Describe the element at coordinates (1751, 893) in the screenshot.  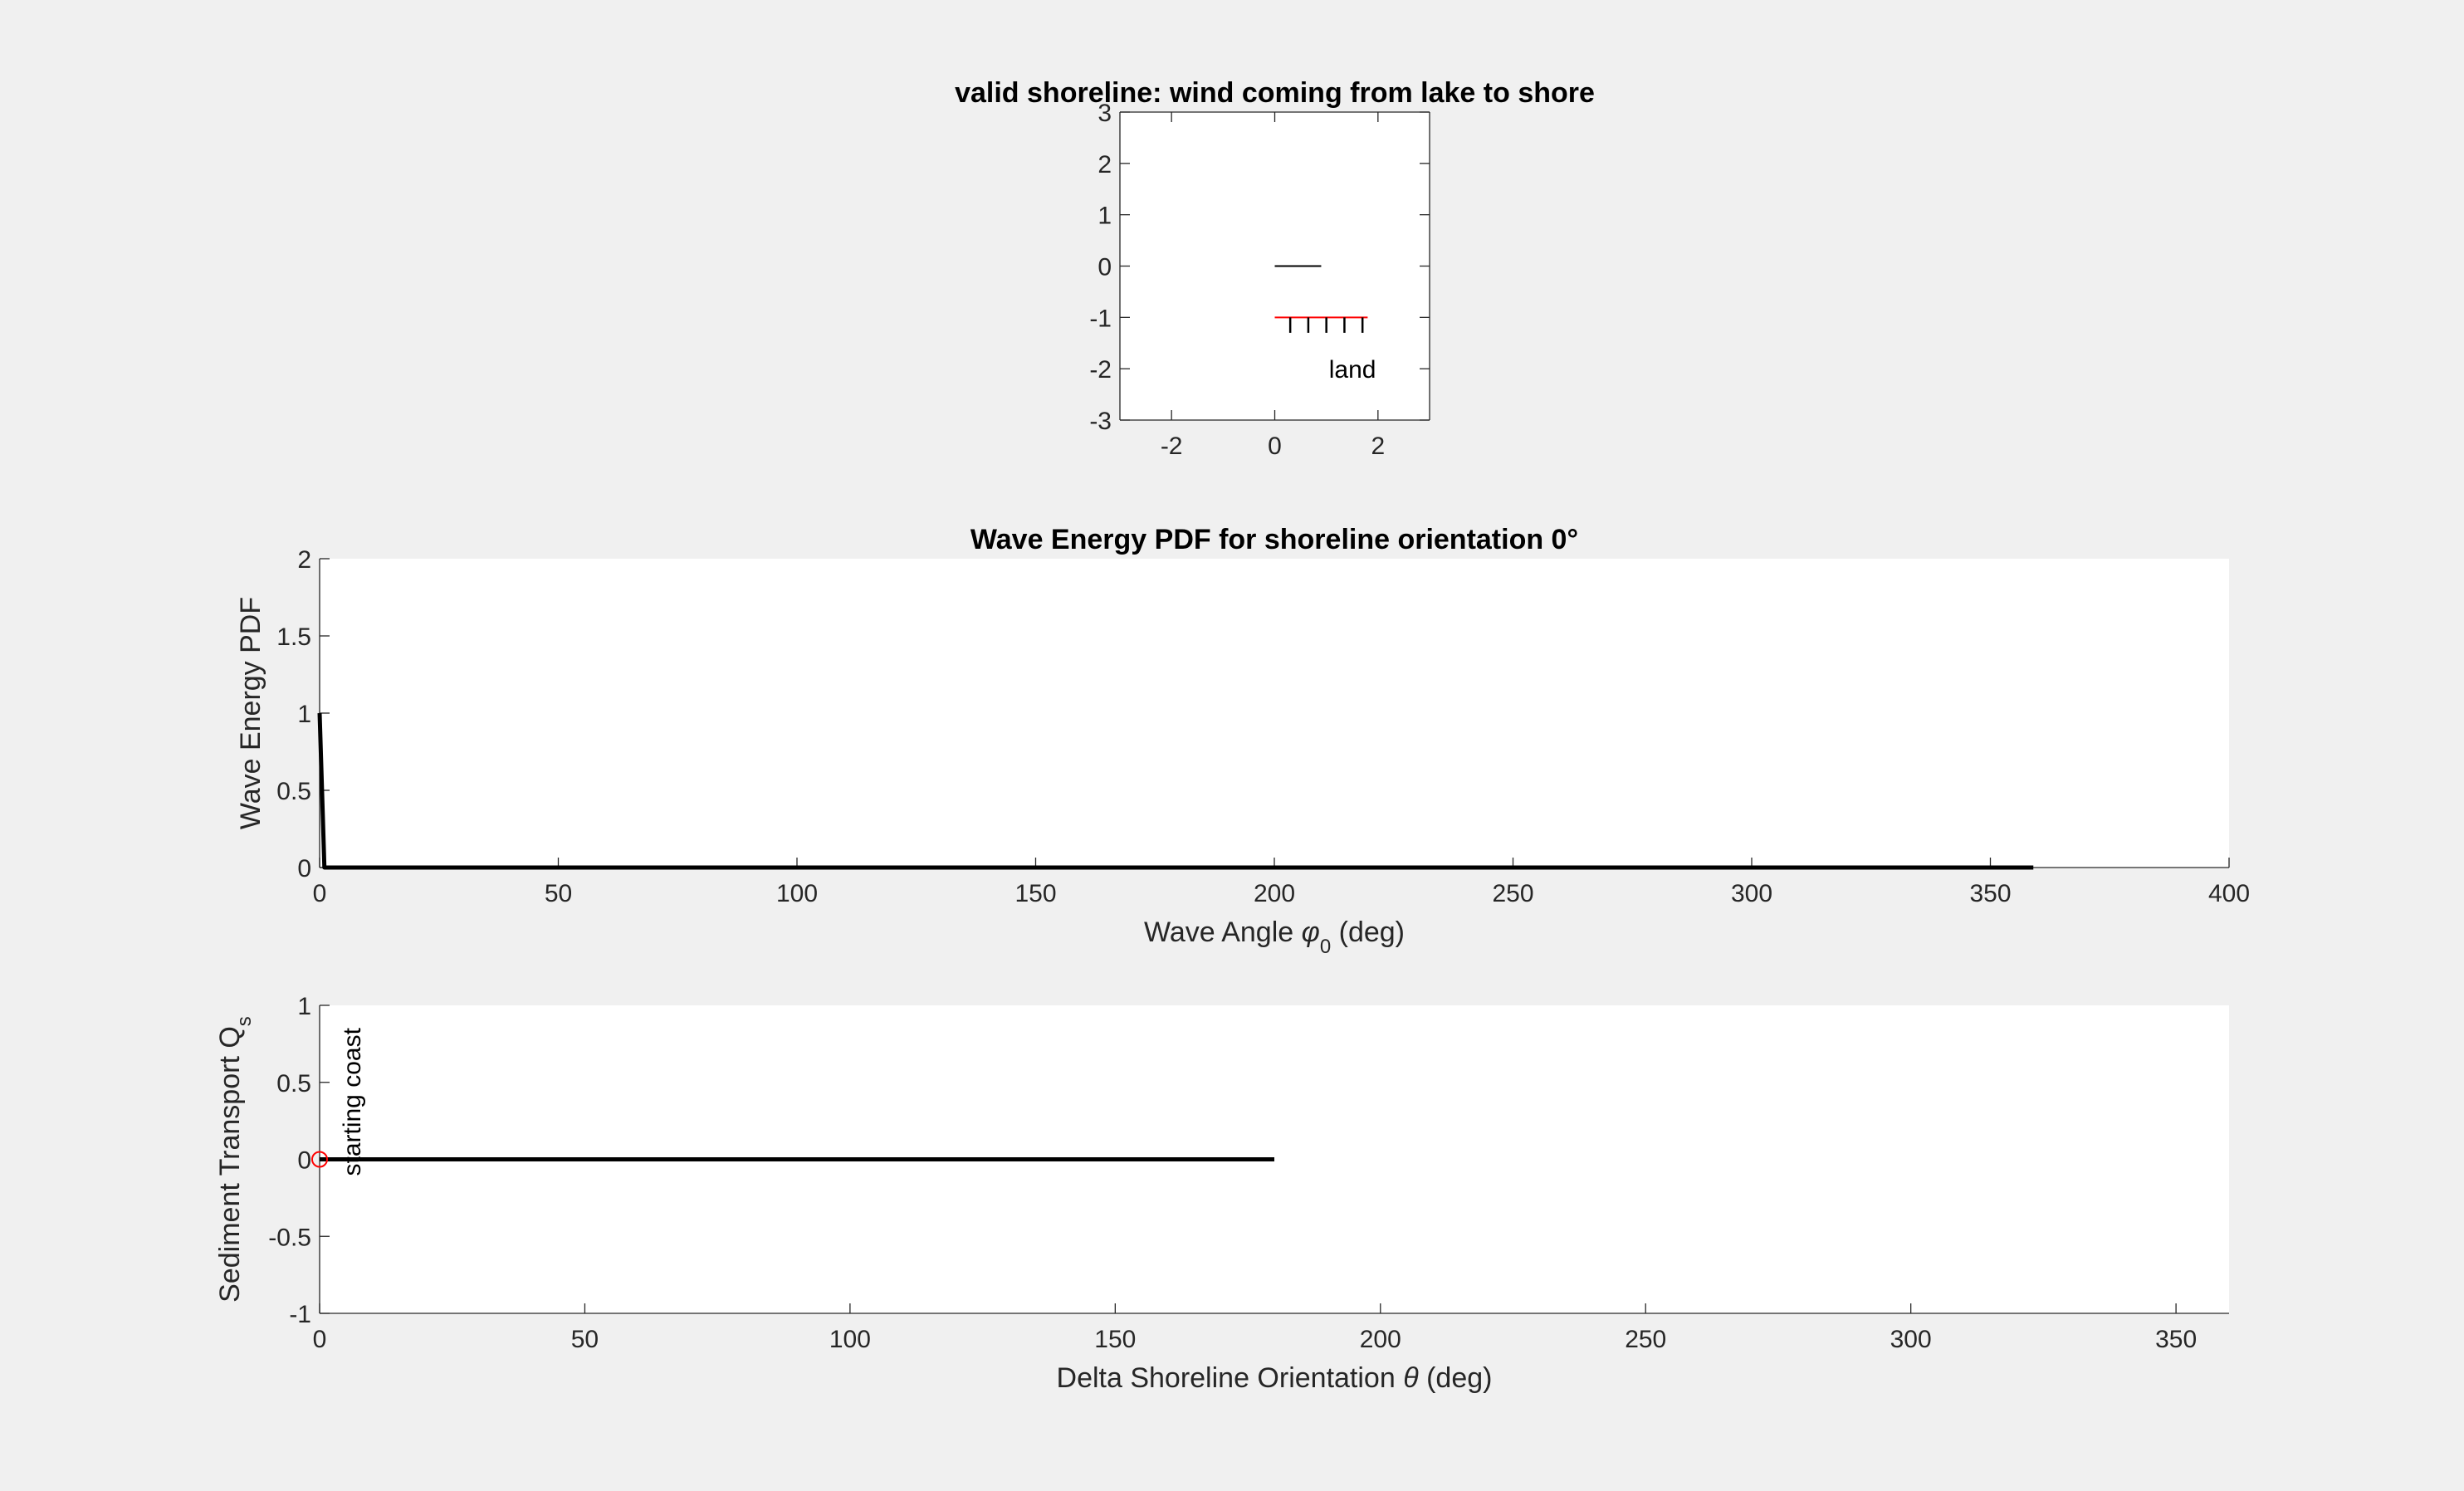
I see `middle-x-tick-label: 300` at that location.